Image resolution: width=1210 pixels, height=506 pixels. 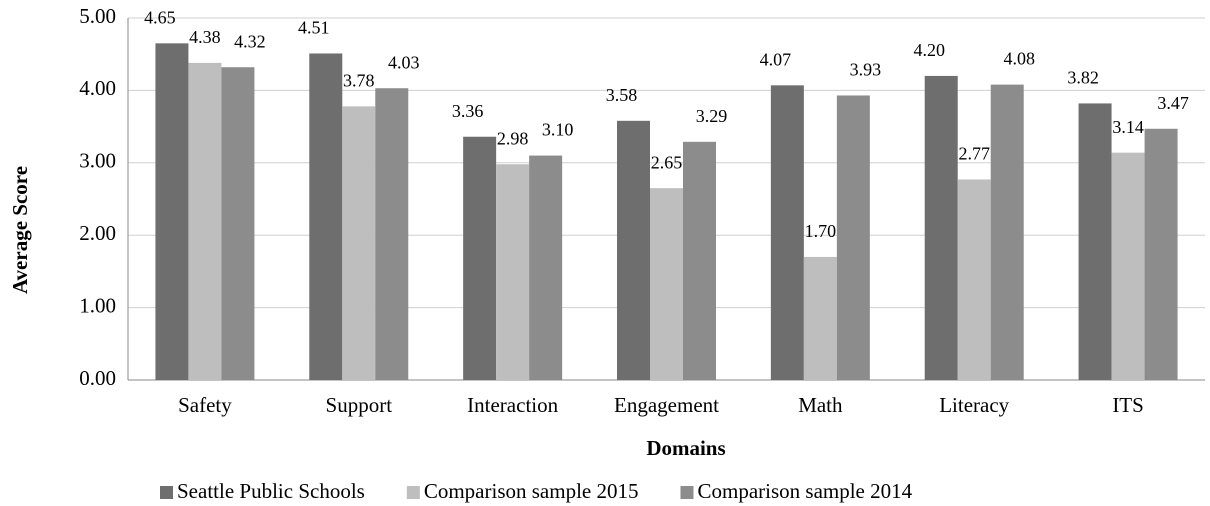 I want to click on data-label: 3.14, so click(x=1128, y=127).